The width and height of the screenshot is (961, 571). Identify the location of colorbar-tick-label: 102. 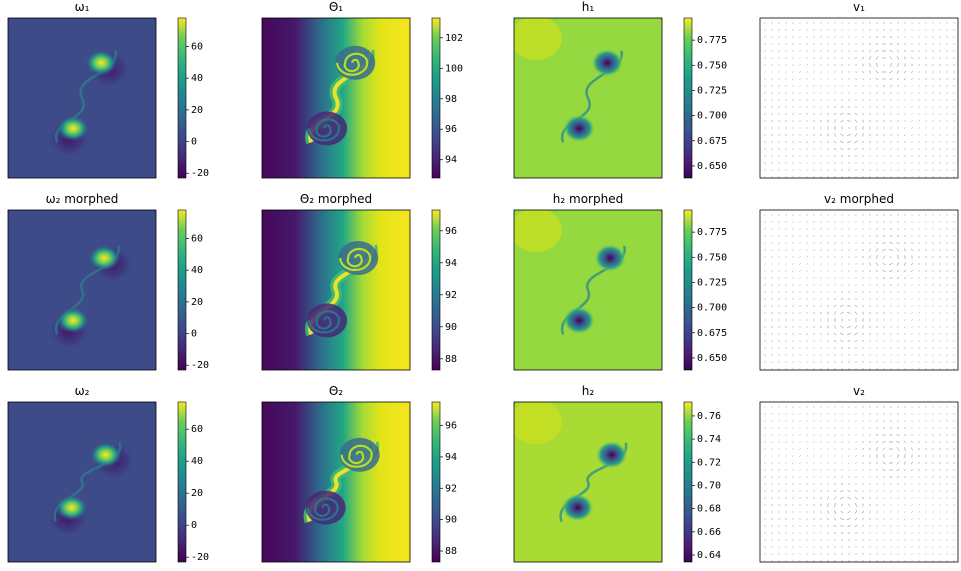
(454, 38).